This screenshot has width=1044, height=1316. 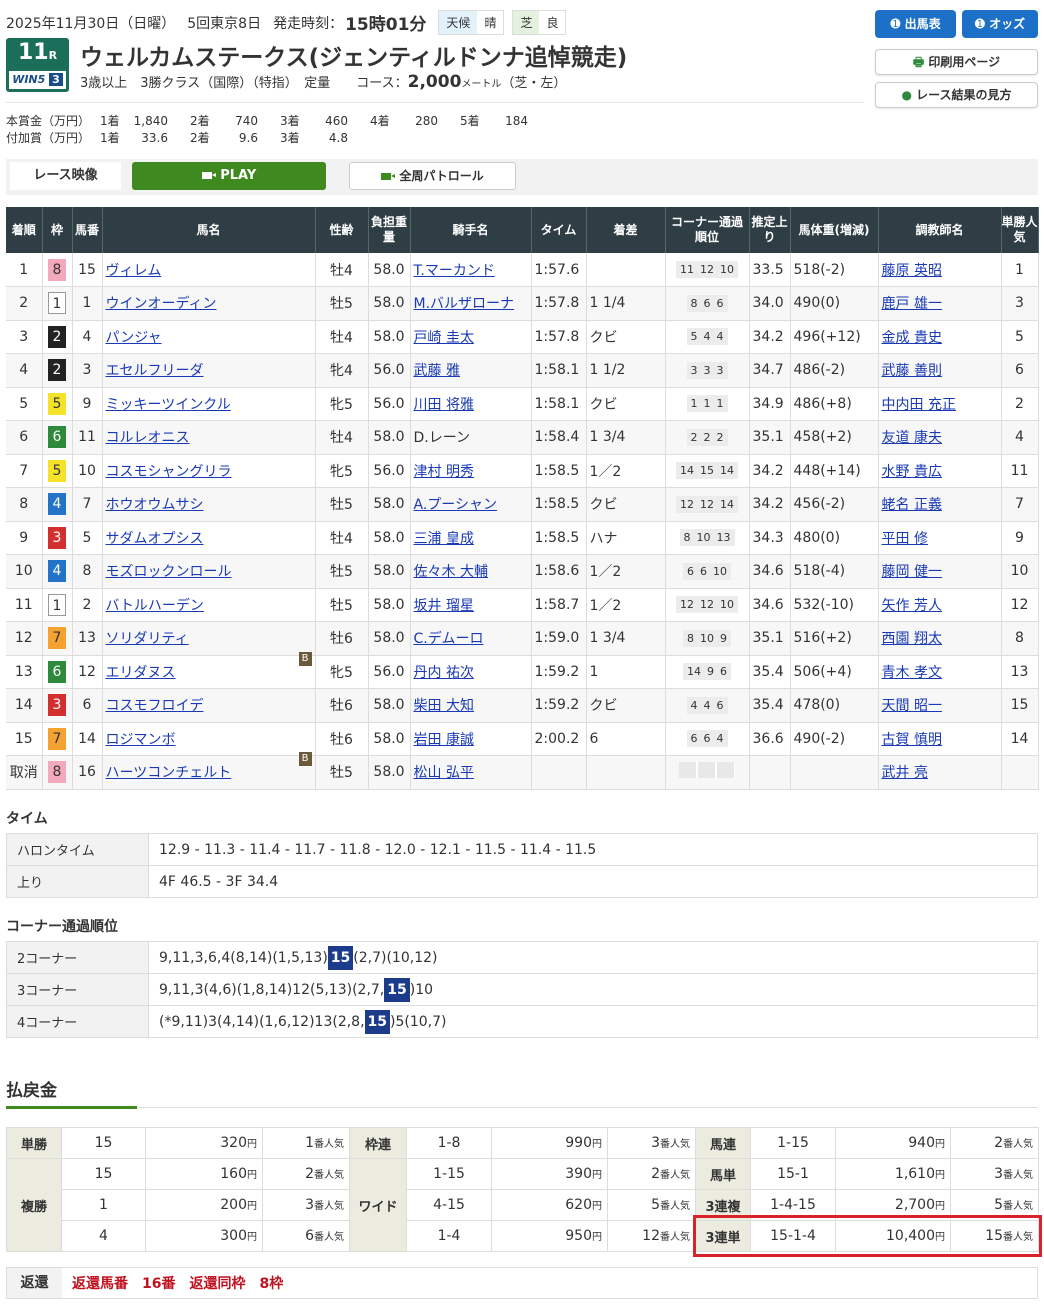 What do you see at coordinates (454, 270) in the screenshot?
I see `jockey-link: T.マーカンド` at bounding box center [454, 270].